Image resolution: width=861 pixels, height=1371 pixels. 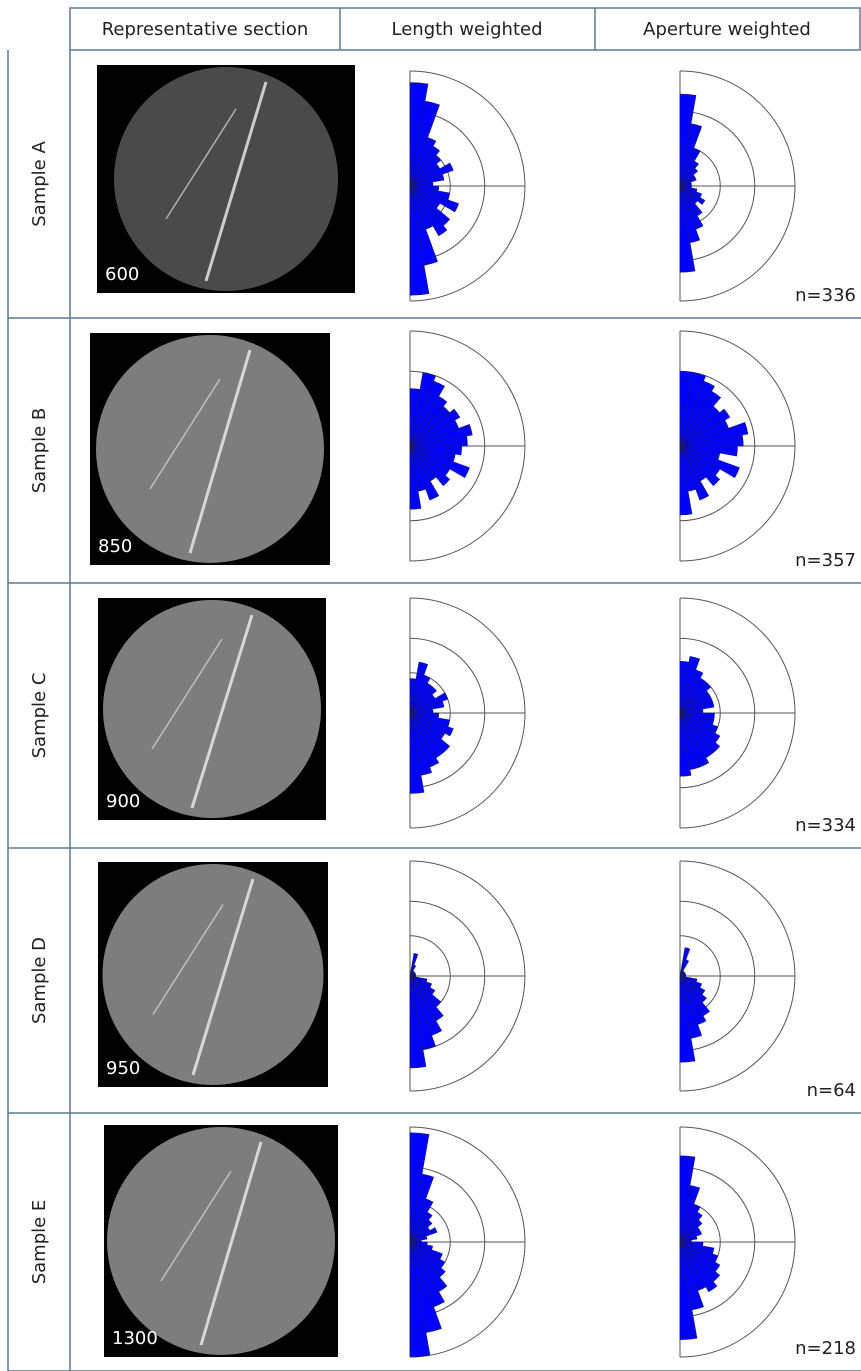 I want to click on sample-label: Sample C, so click(x=39, y=716).